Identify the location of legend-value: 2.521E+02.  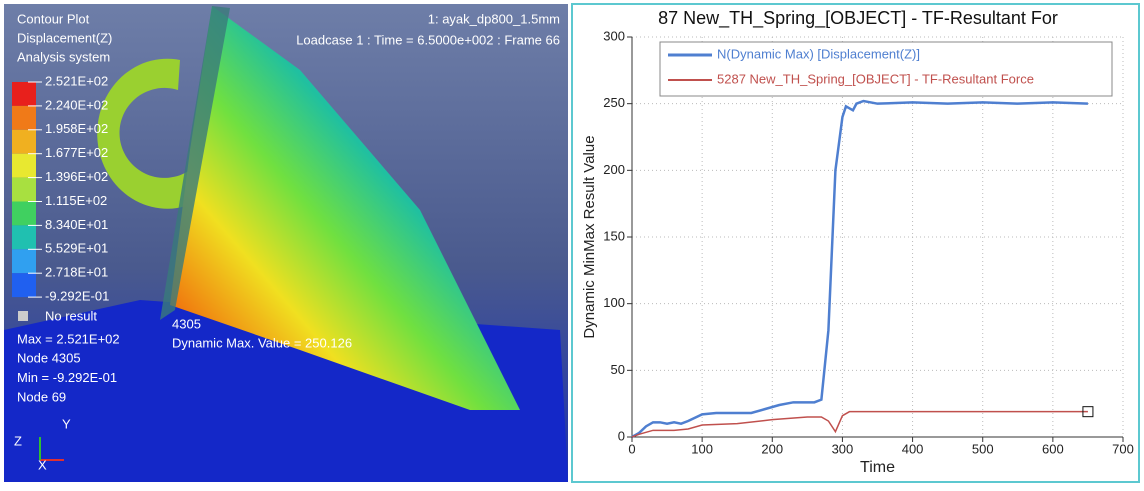
(76, 80).